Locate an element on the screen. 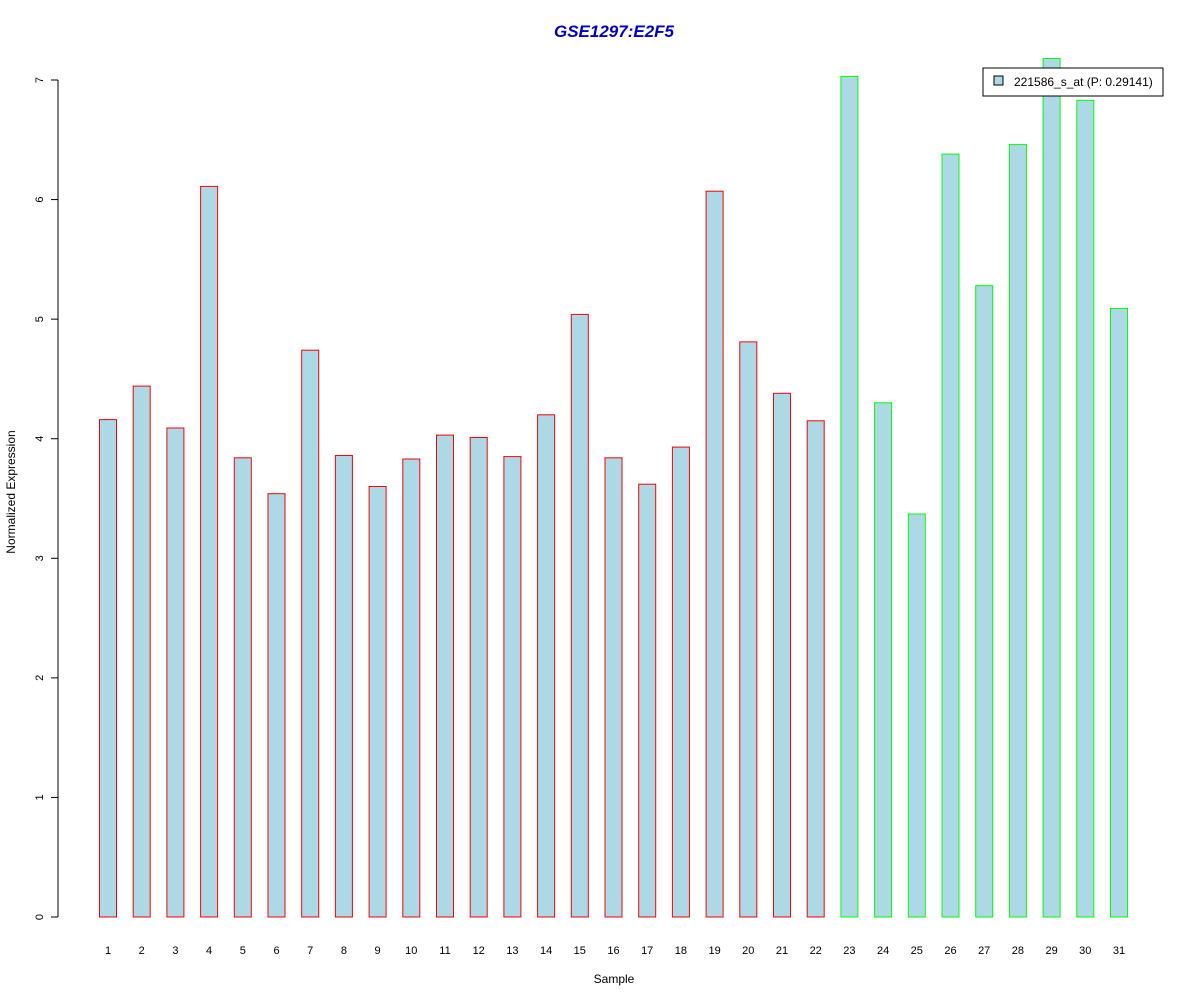 This screenshot has width=1200, height=1000. x-tick-label: 14 is located at coordinates (546, 951).